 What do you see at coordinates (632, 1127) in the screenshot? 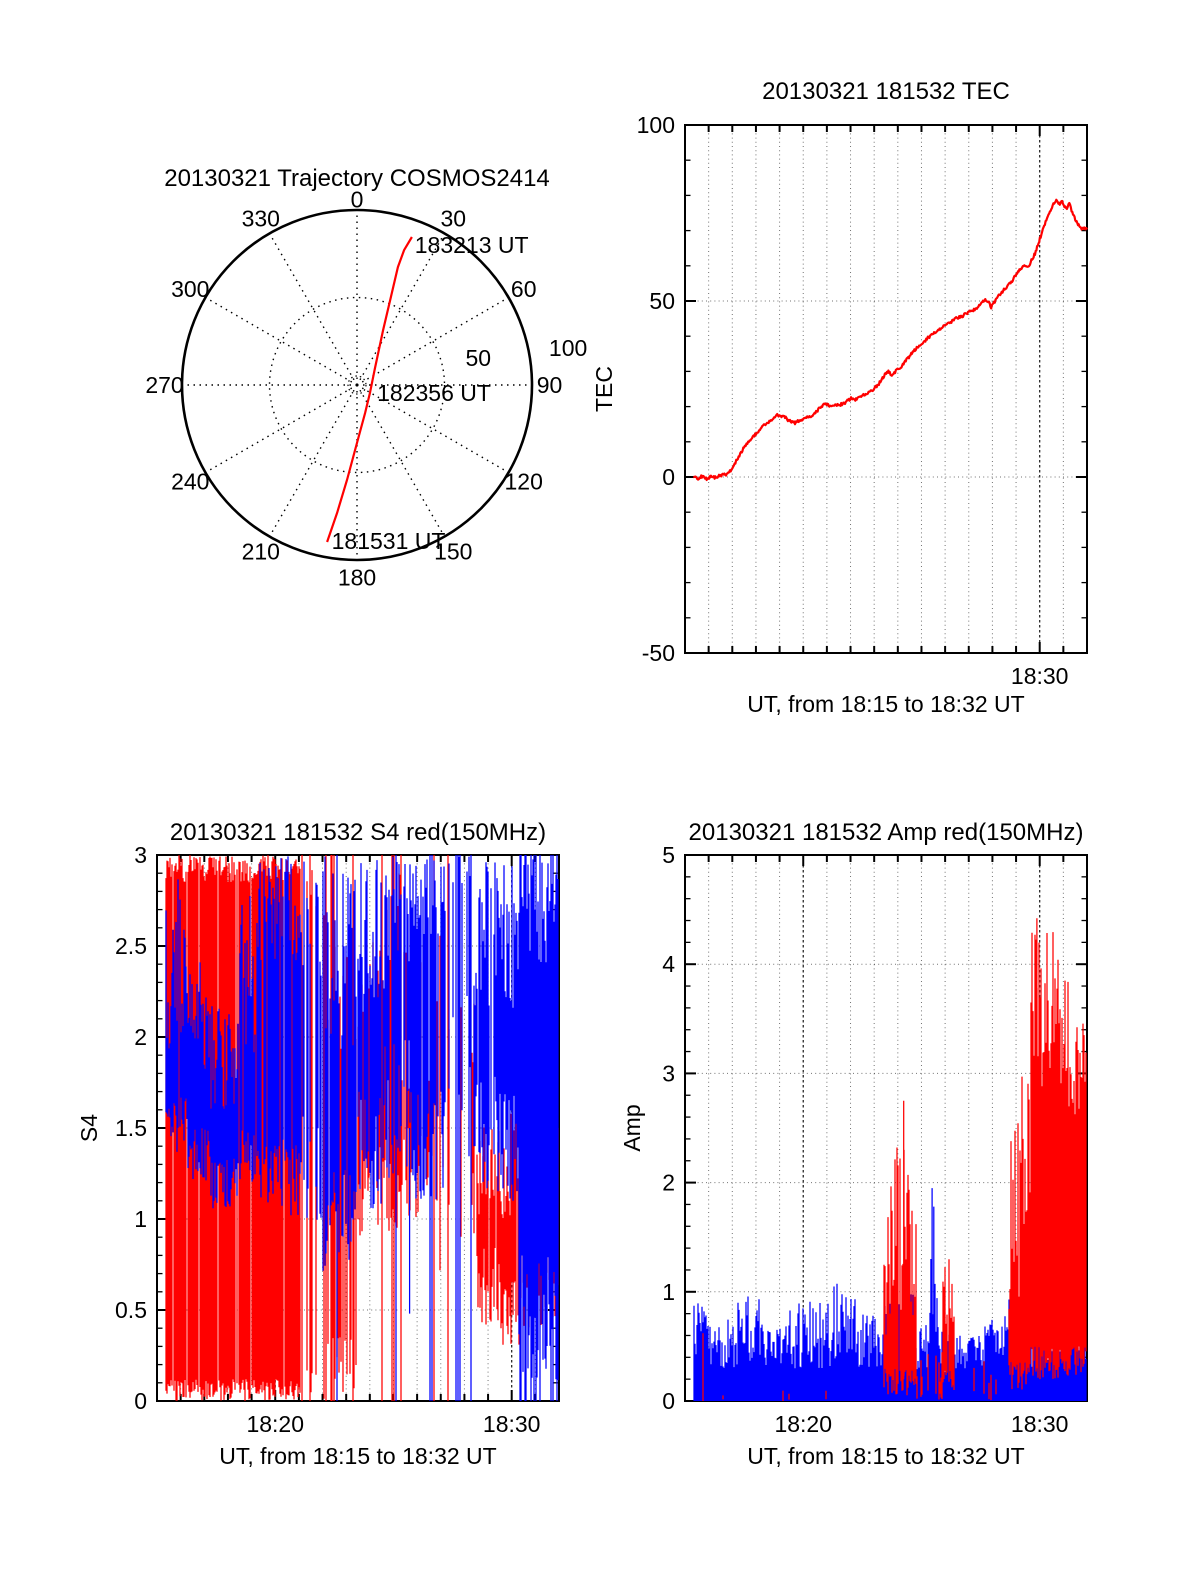
I see `amp-ylabel: Amp` at bounding box center [632, 1127].